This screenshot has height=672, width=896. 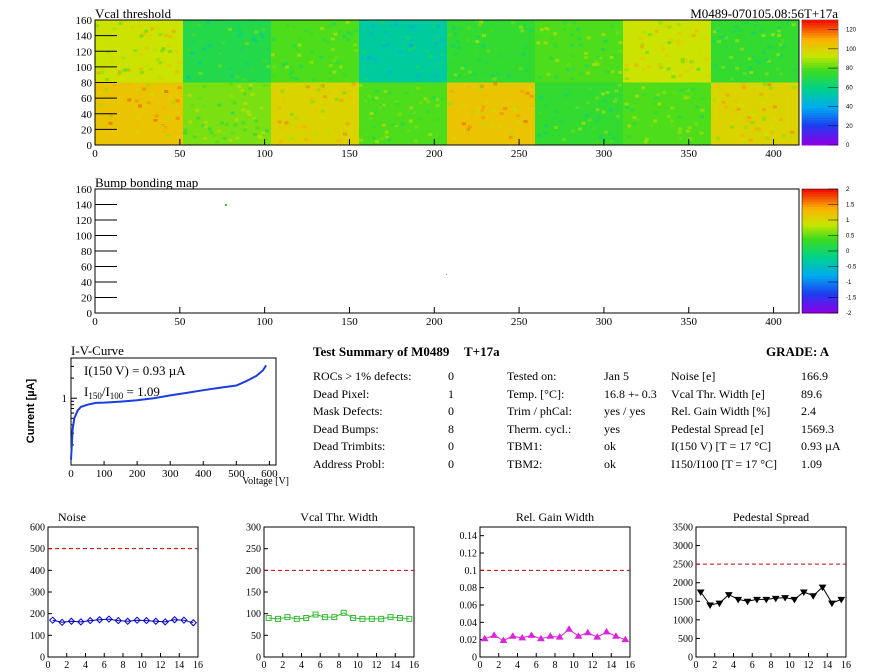 I want to click on y-tick-label: 20, so click(x=87, y=299).